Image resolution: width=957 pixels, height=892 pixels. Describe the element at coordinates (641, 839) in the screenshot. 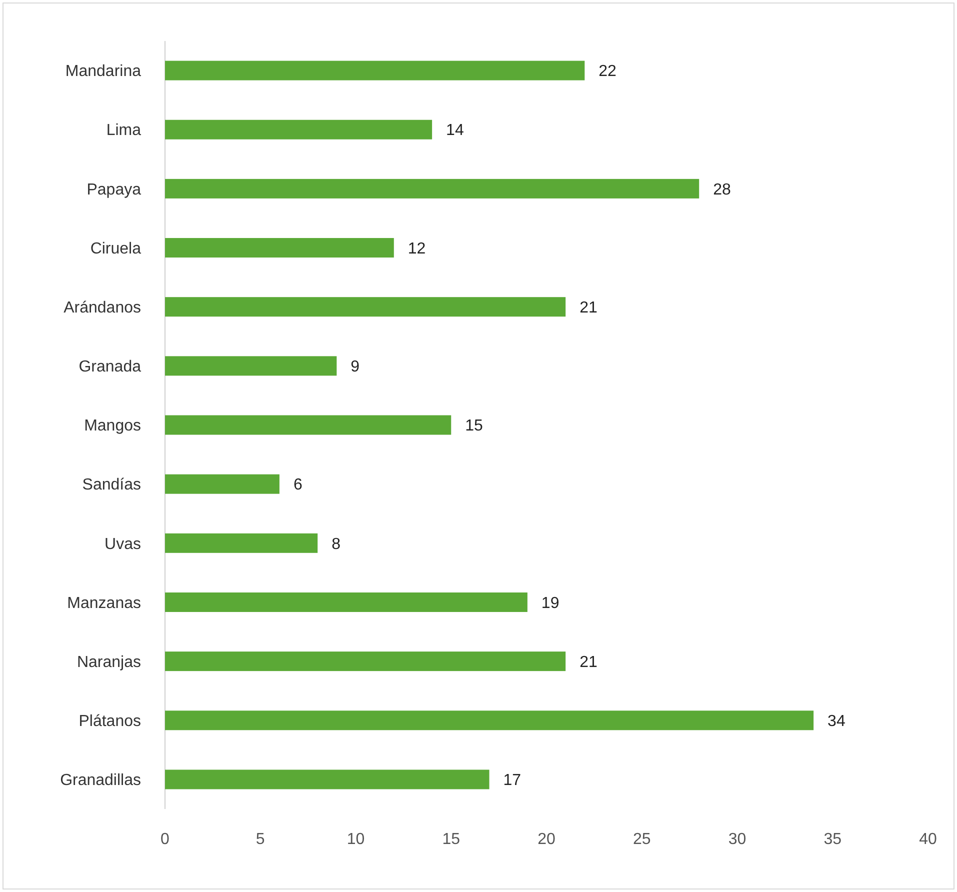

I see `x-tick-label: 25` at that location.